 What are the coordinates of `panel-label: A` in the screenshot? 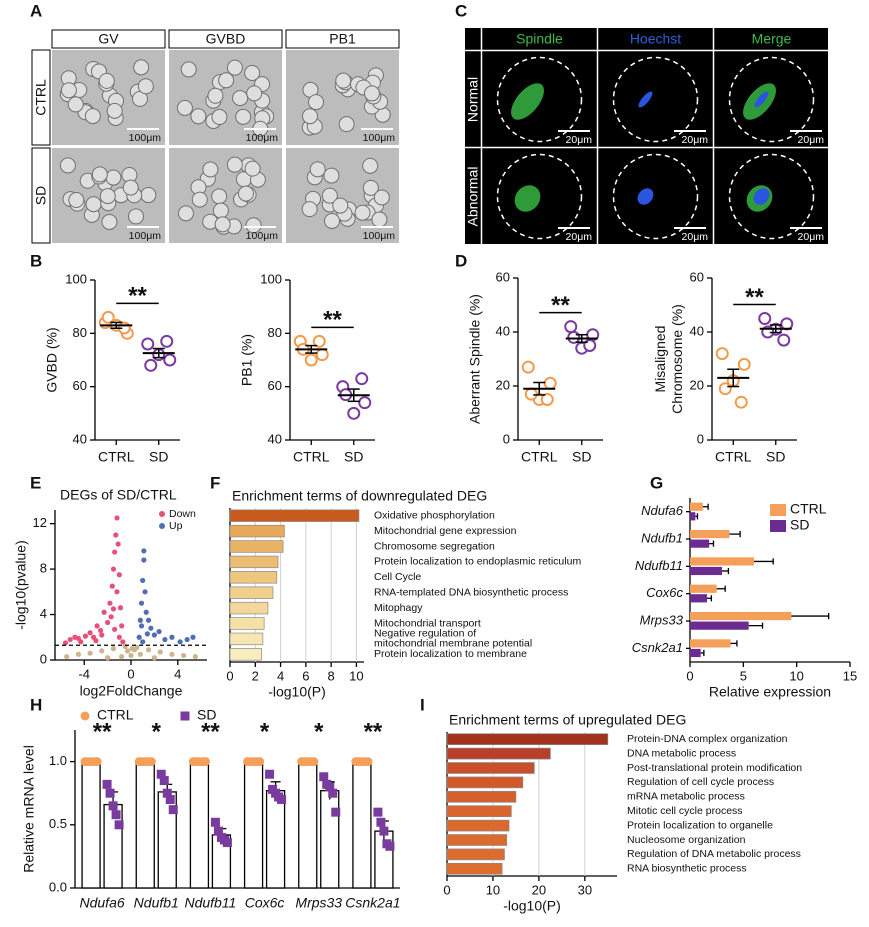 It's located at (36, 10).